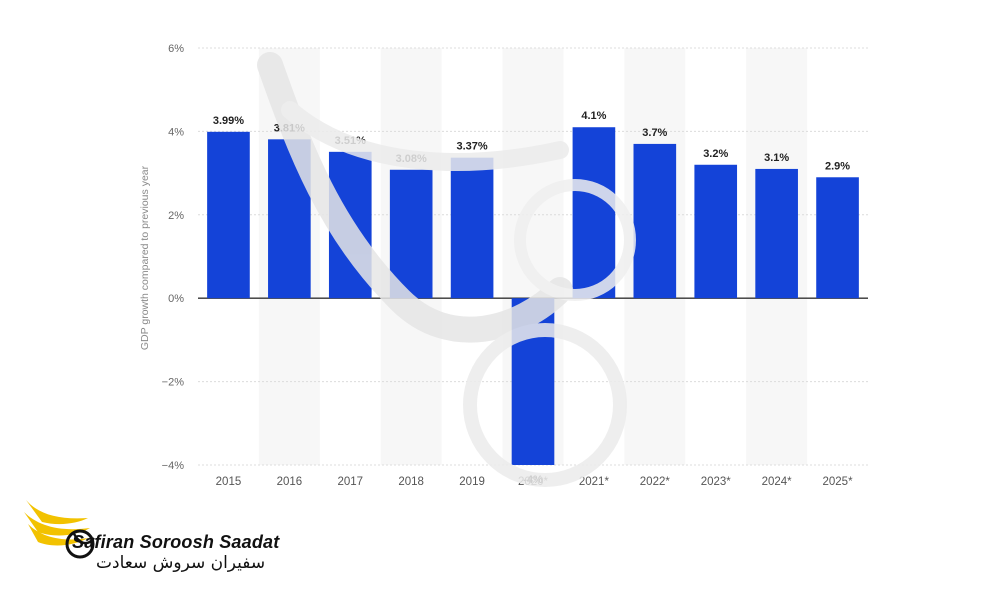  Describe the element at coordinates (176, 132) in the screenshot. I see `y-tick-label: 4%` at that location.